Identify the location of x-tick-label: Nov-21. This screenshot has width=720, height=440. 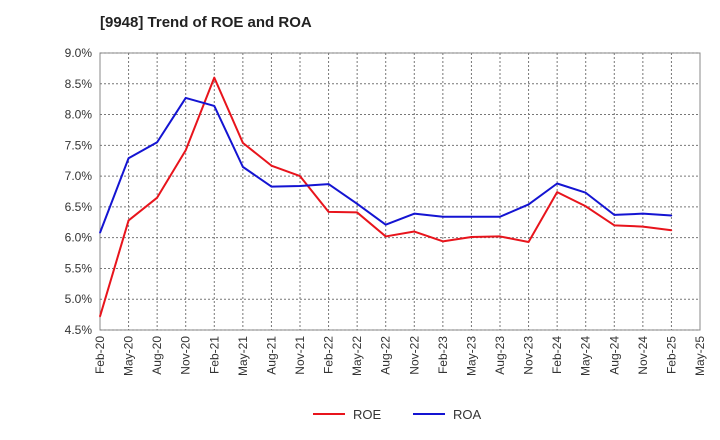
(300, 355).